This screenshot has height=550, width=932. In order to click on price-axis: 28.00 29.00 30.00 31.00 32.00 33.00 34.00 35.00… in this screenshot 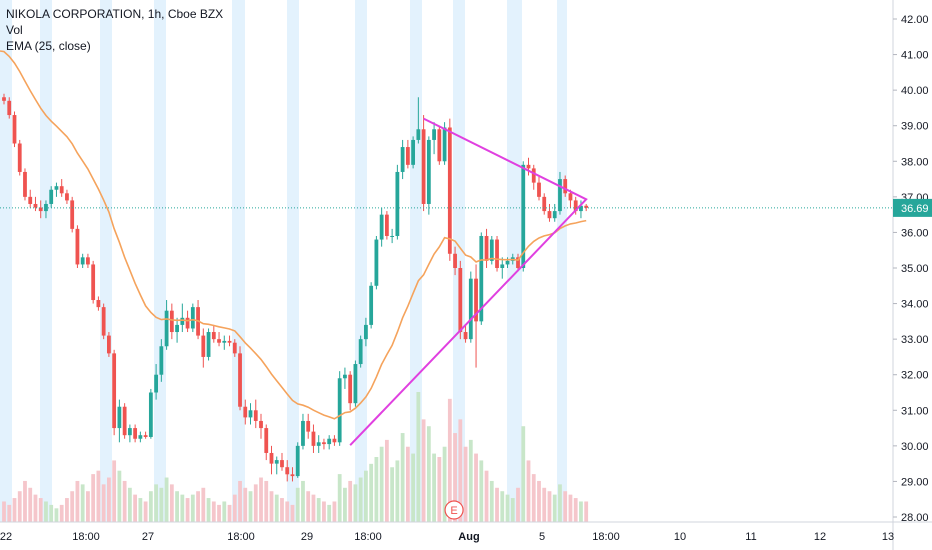, I will do `click(912, 275)`.